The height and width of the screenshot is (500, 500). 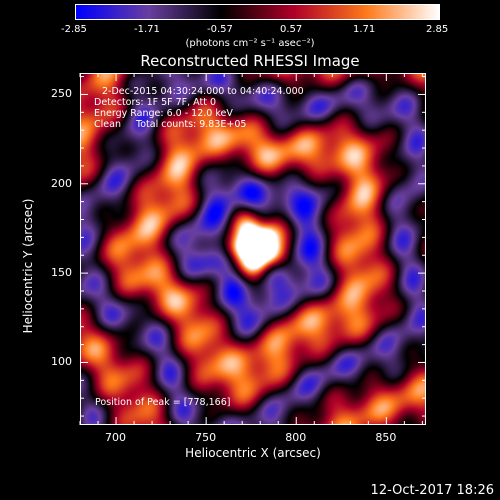 I want to click on annotation-time-range: 2-Dec-2015 04:30:24.000 to 04:40:24.000, so click(x=203, y=91).